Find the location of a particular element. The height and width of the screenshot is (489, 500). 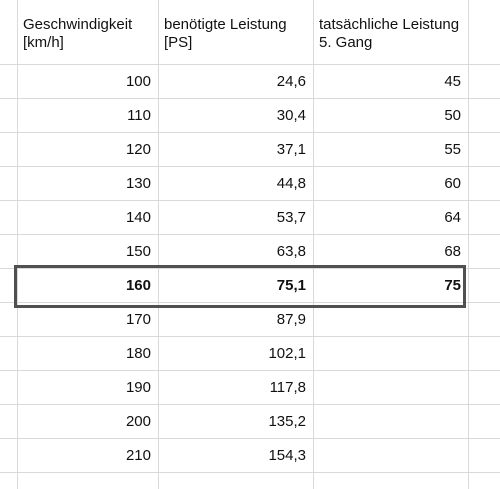

cell-speed: 170 is located at coordinates (138, 319).